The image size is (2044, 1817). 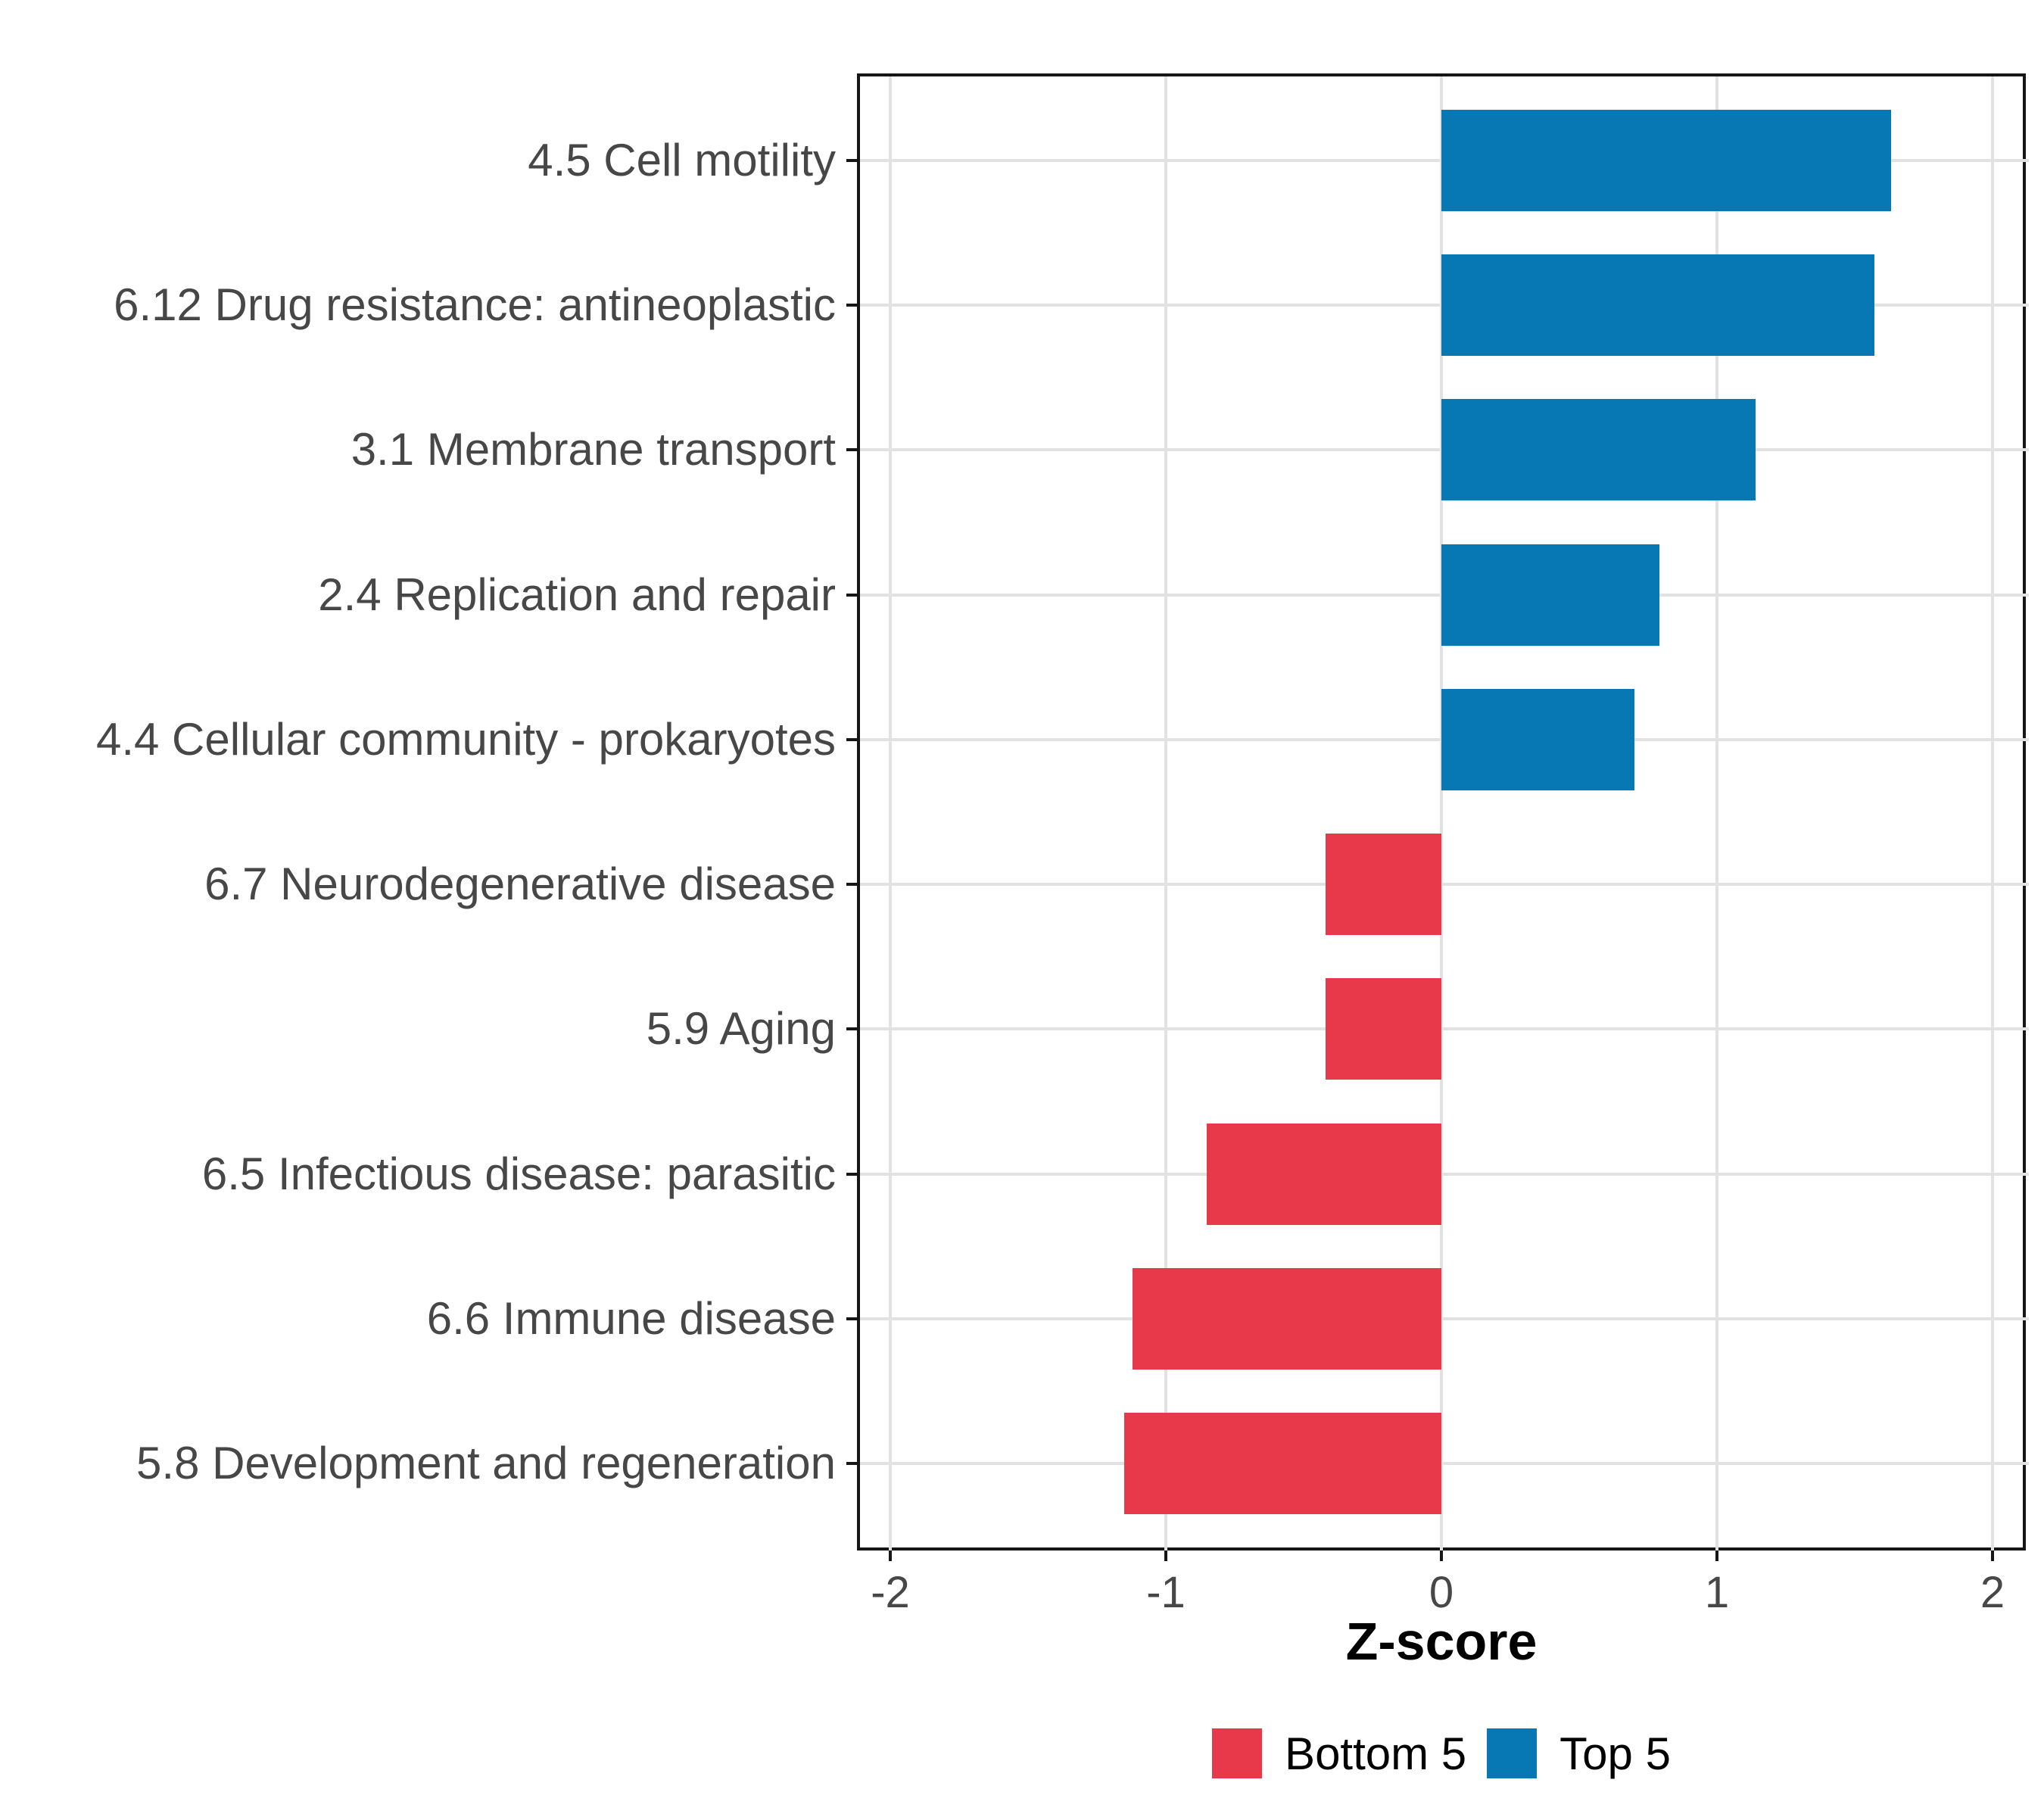 I want to click on x-tick-label: 0, so click(x=1441, y=1592).